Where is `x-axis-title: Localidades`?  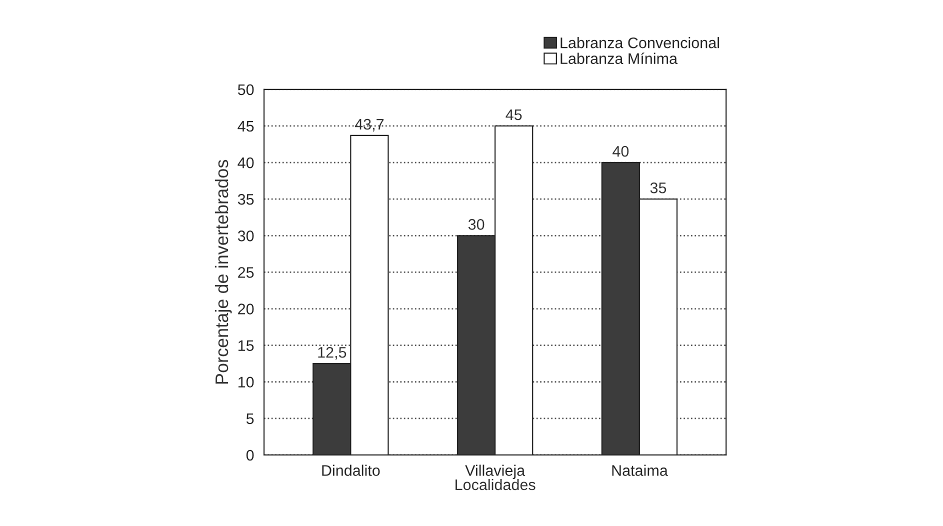
x-axis-title: Localidades is located at coordinates (496, 484).